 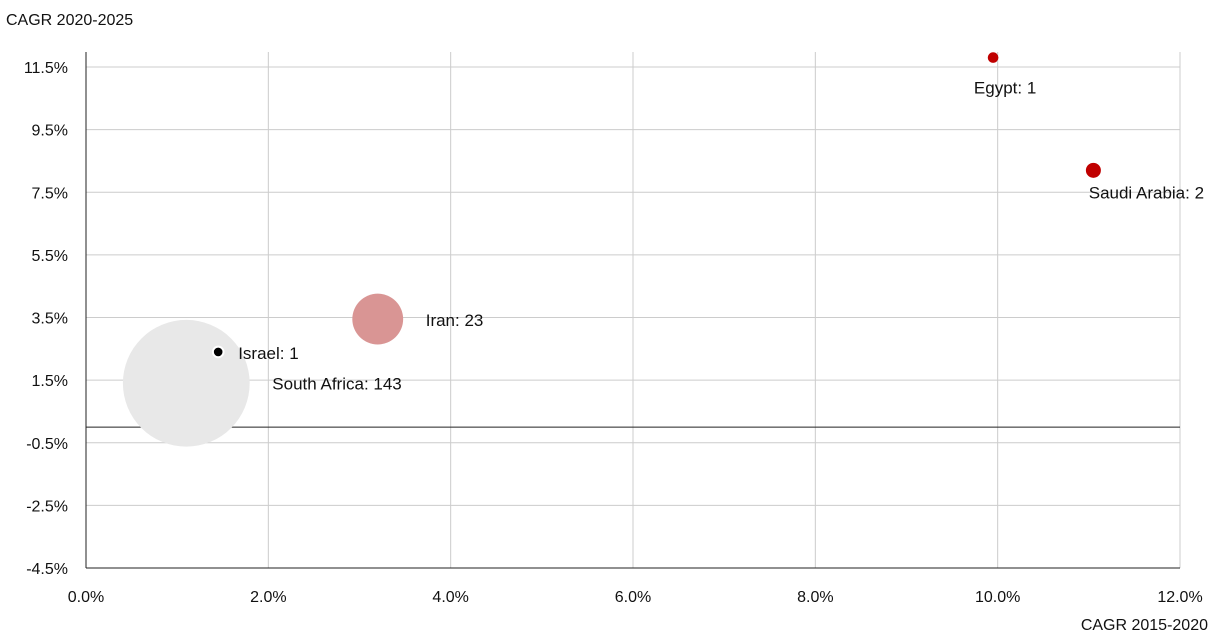 I want to click on bubble-saudi-arabia, so click(x=1093, y=170).